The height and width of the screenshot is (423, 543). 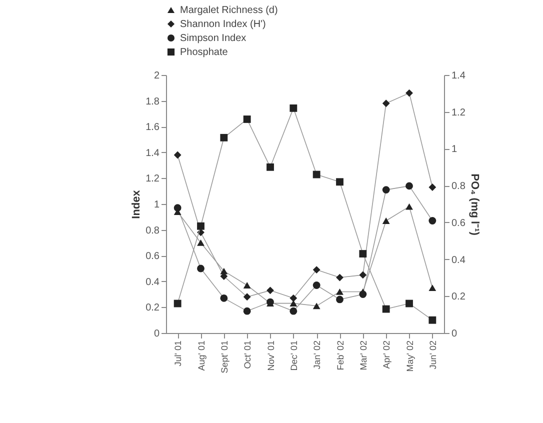 What do you see at coordinates (271, 355) in the screenshot?
I see `x-tick-label: Nov' 01` at bounding box center [271, 355].